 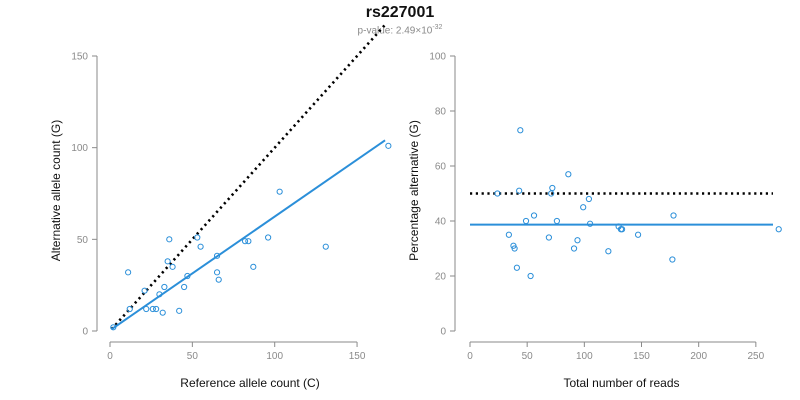 What do you see at coordinates (441, 112) in the screenshot?
I see `y-tick-label: 80` at bounding box center [441, 112].